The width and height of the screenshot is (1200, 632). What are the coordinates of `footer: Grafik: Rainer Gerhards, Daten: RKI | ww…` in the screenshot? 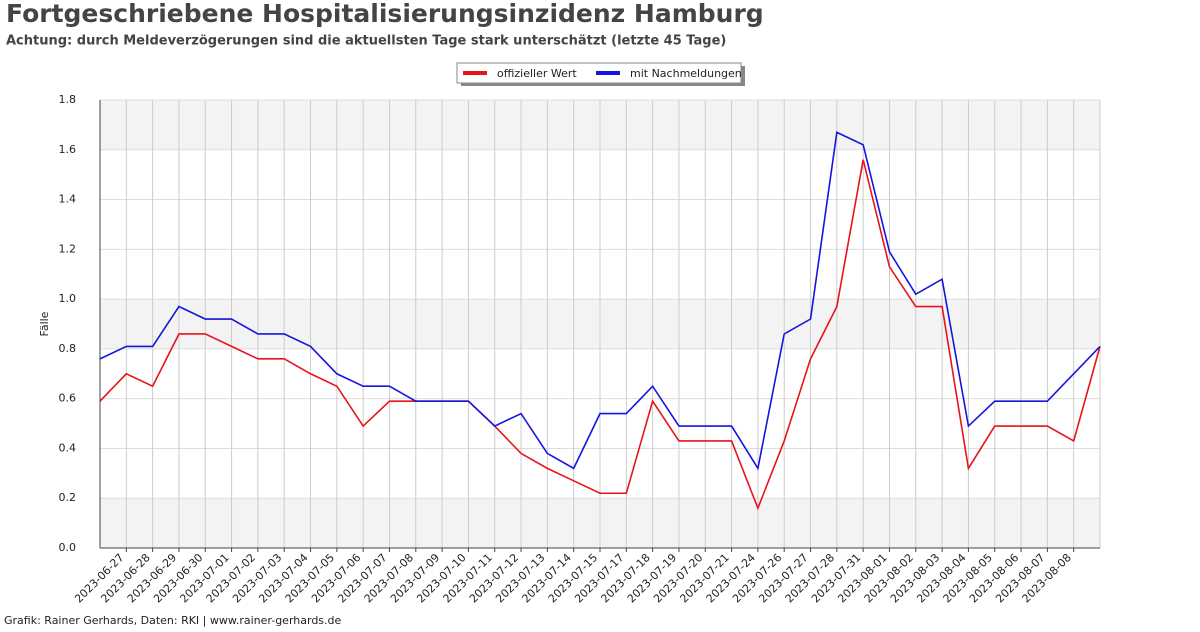 It's located at (173, 620).